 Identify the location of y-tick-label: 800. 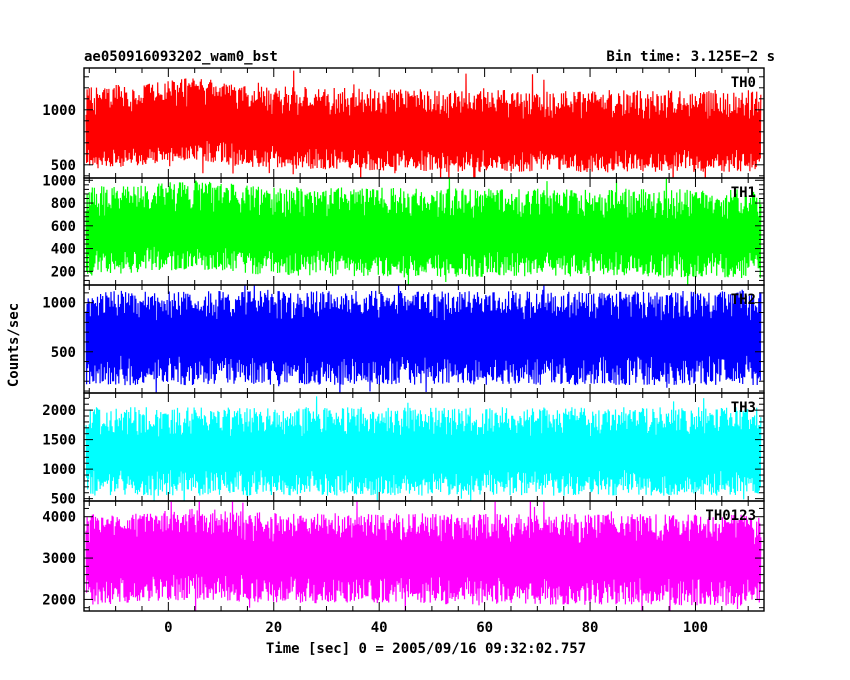
(63, 204).